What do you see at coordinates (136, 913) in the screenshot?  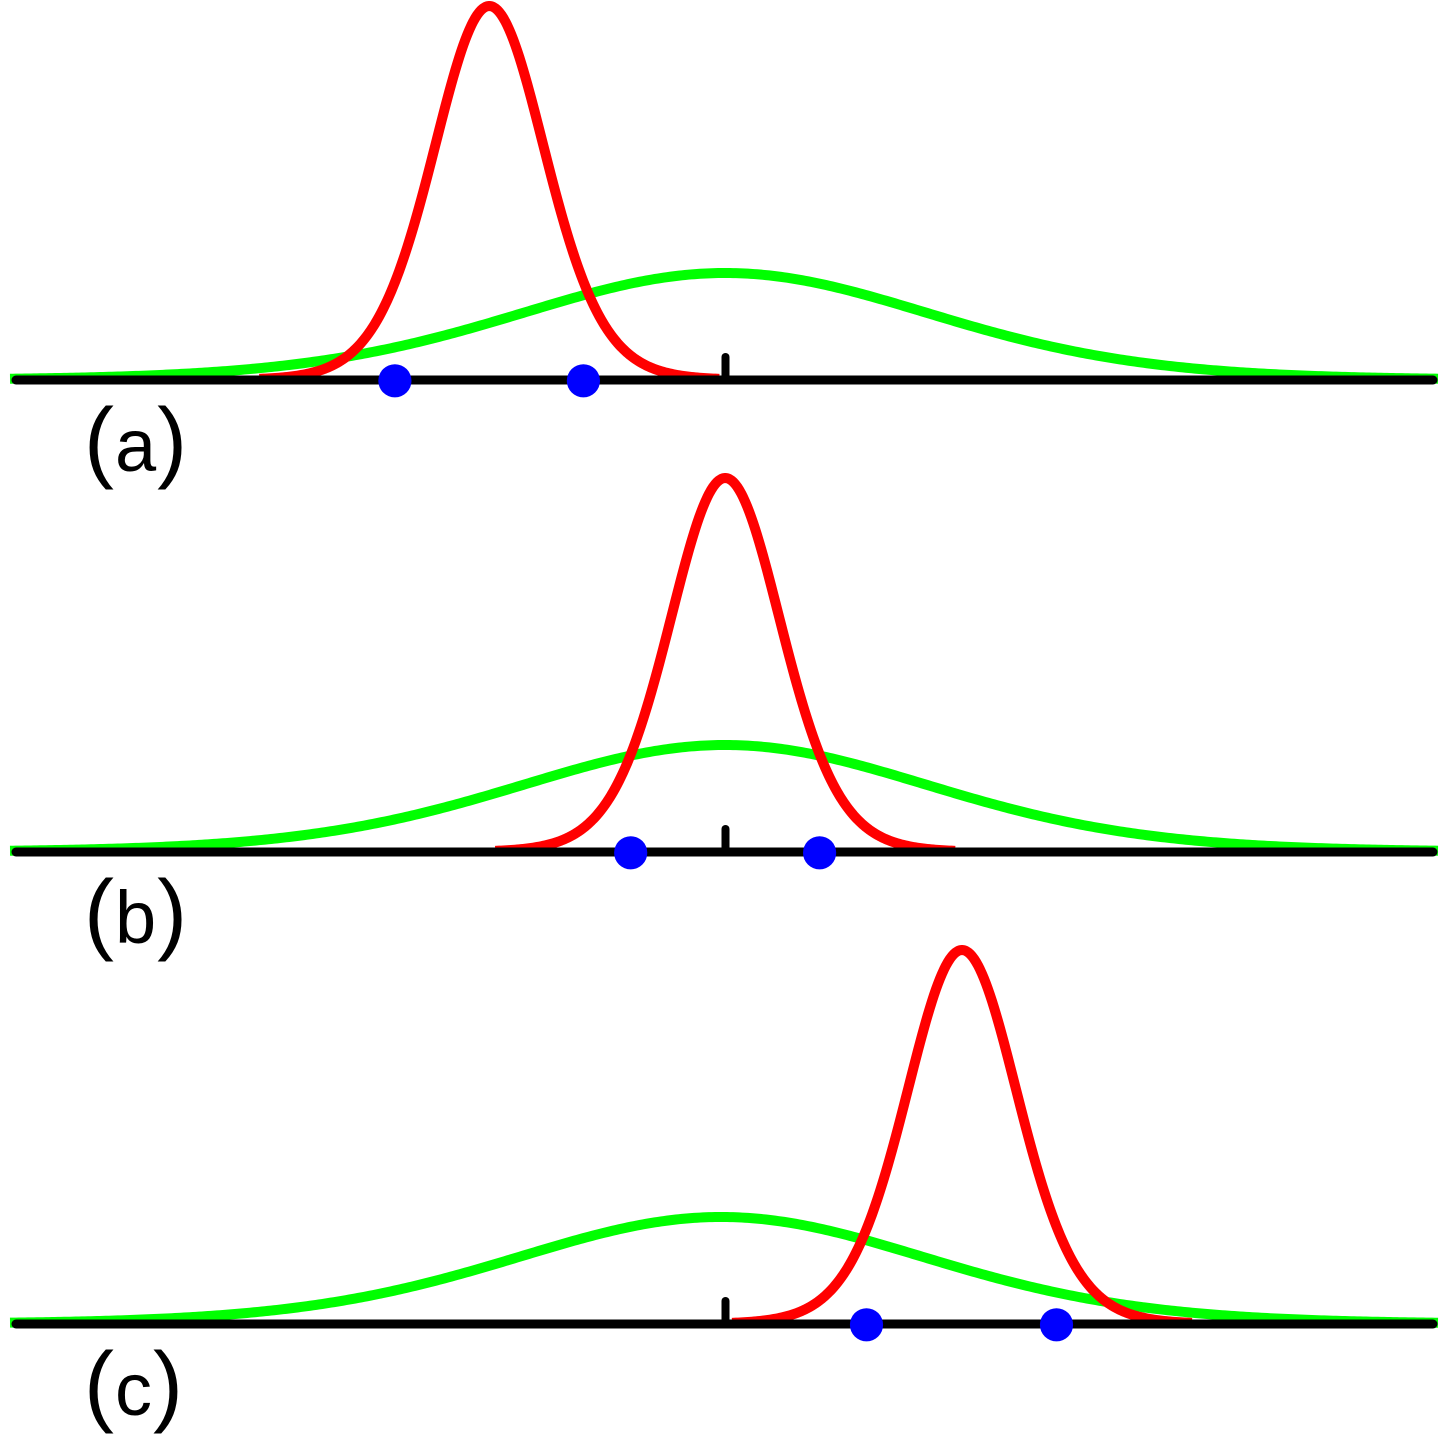 I see `svg-text: (b)` at bounding box center [136, 913].